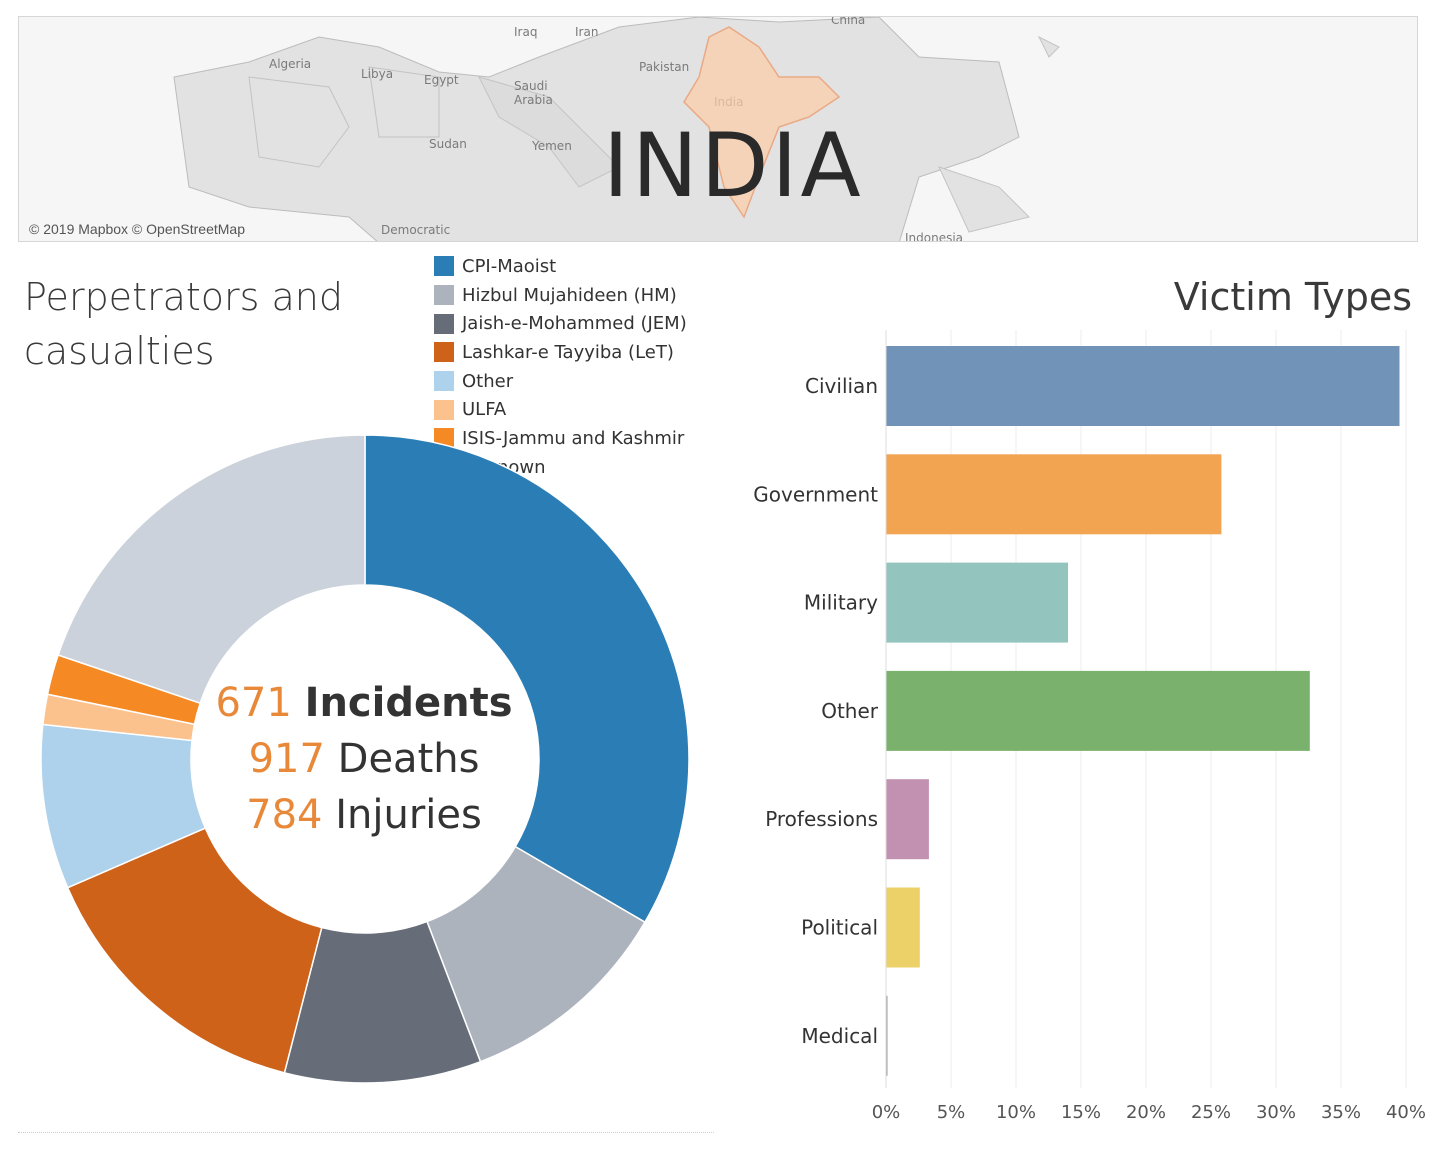 This screenshot has height=1150, width=1438. Describe the element at coordinates (1406, 1112) in the screenshot. I see `x-tick-label: 40%` at that location.